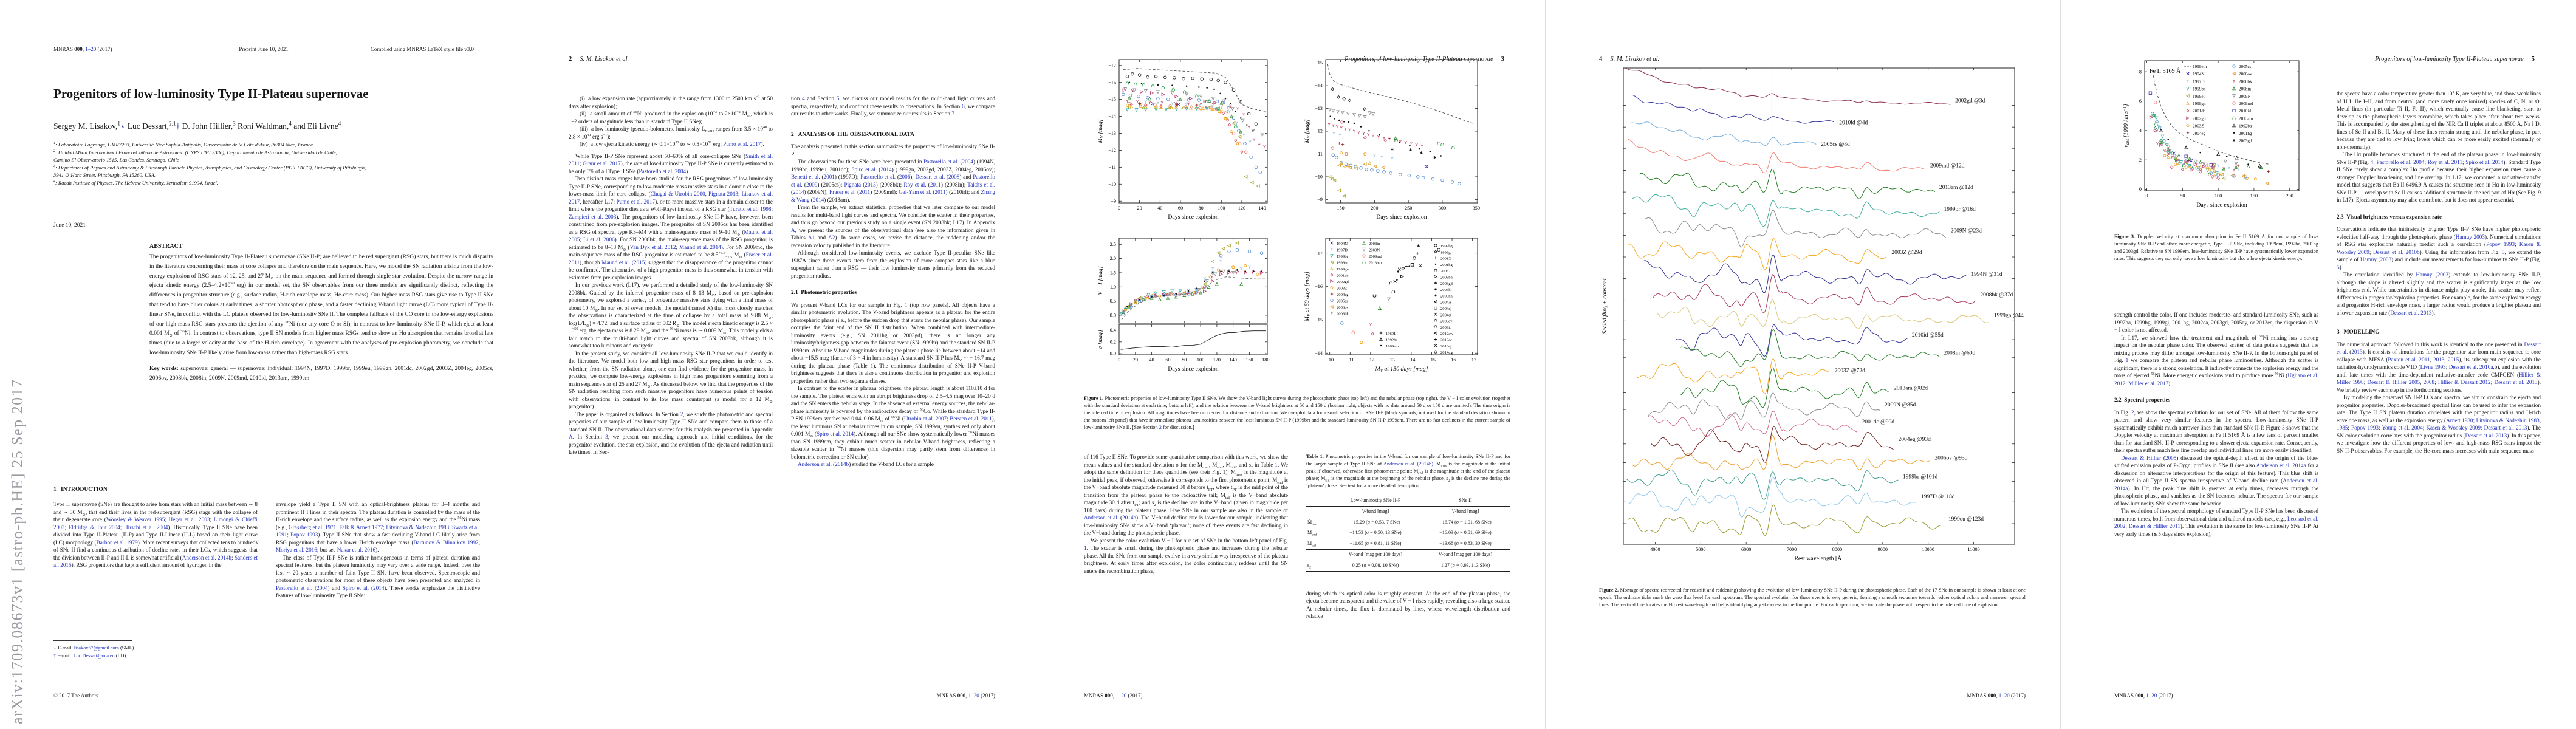 Image resolution: width=2576 pixels, height=729 pixels. I want to click on citation-link: Hillier & Dessart 2012, so click(2464, 382).